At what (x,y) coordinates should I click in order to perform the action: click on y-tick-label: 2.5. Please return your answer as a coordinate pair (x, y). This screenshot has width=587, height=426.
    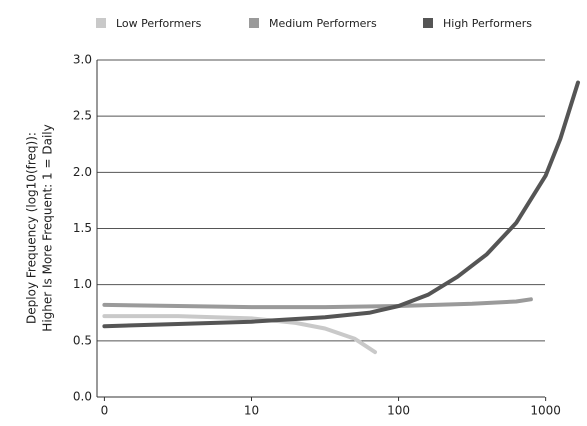
    Looking at the image, I should click on (82, 116).